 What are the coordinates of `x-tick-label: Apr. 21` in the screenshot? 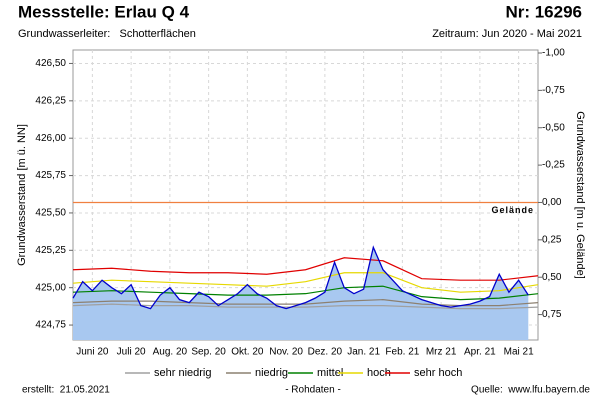 It's located at (480, 352).